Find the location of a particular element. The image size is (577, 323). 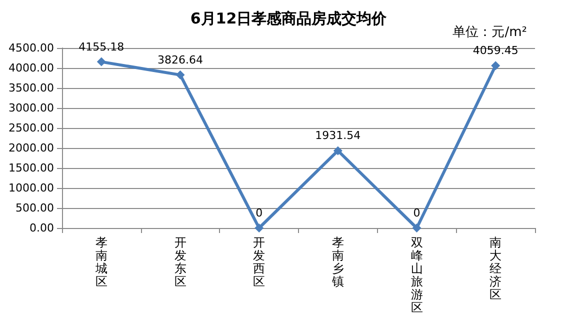

x-tick-label: 南大经济区 is located at coordinates (496, 269).